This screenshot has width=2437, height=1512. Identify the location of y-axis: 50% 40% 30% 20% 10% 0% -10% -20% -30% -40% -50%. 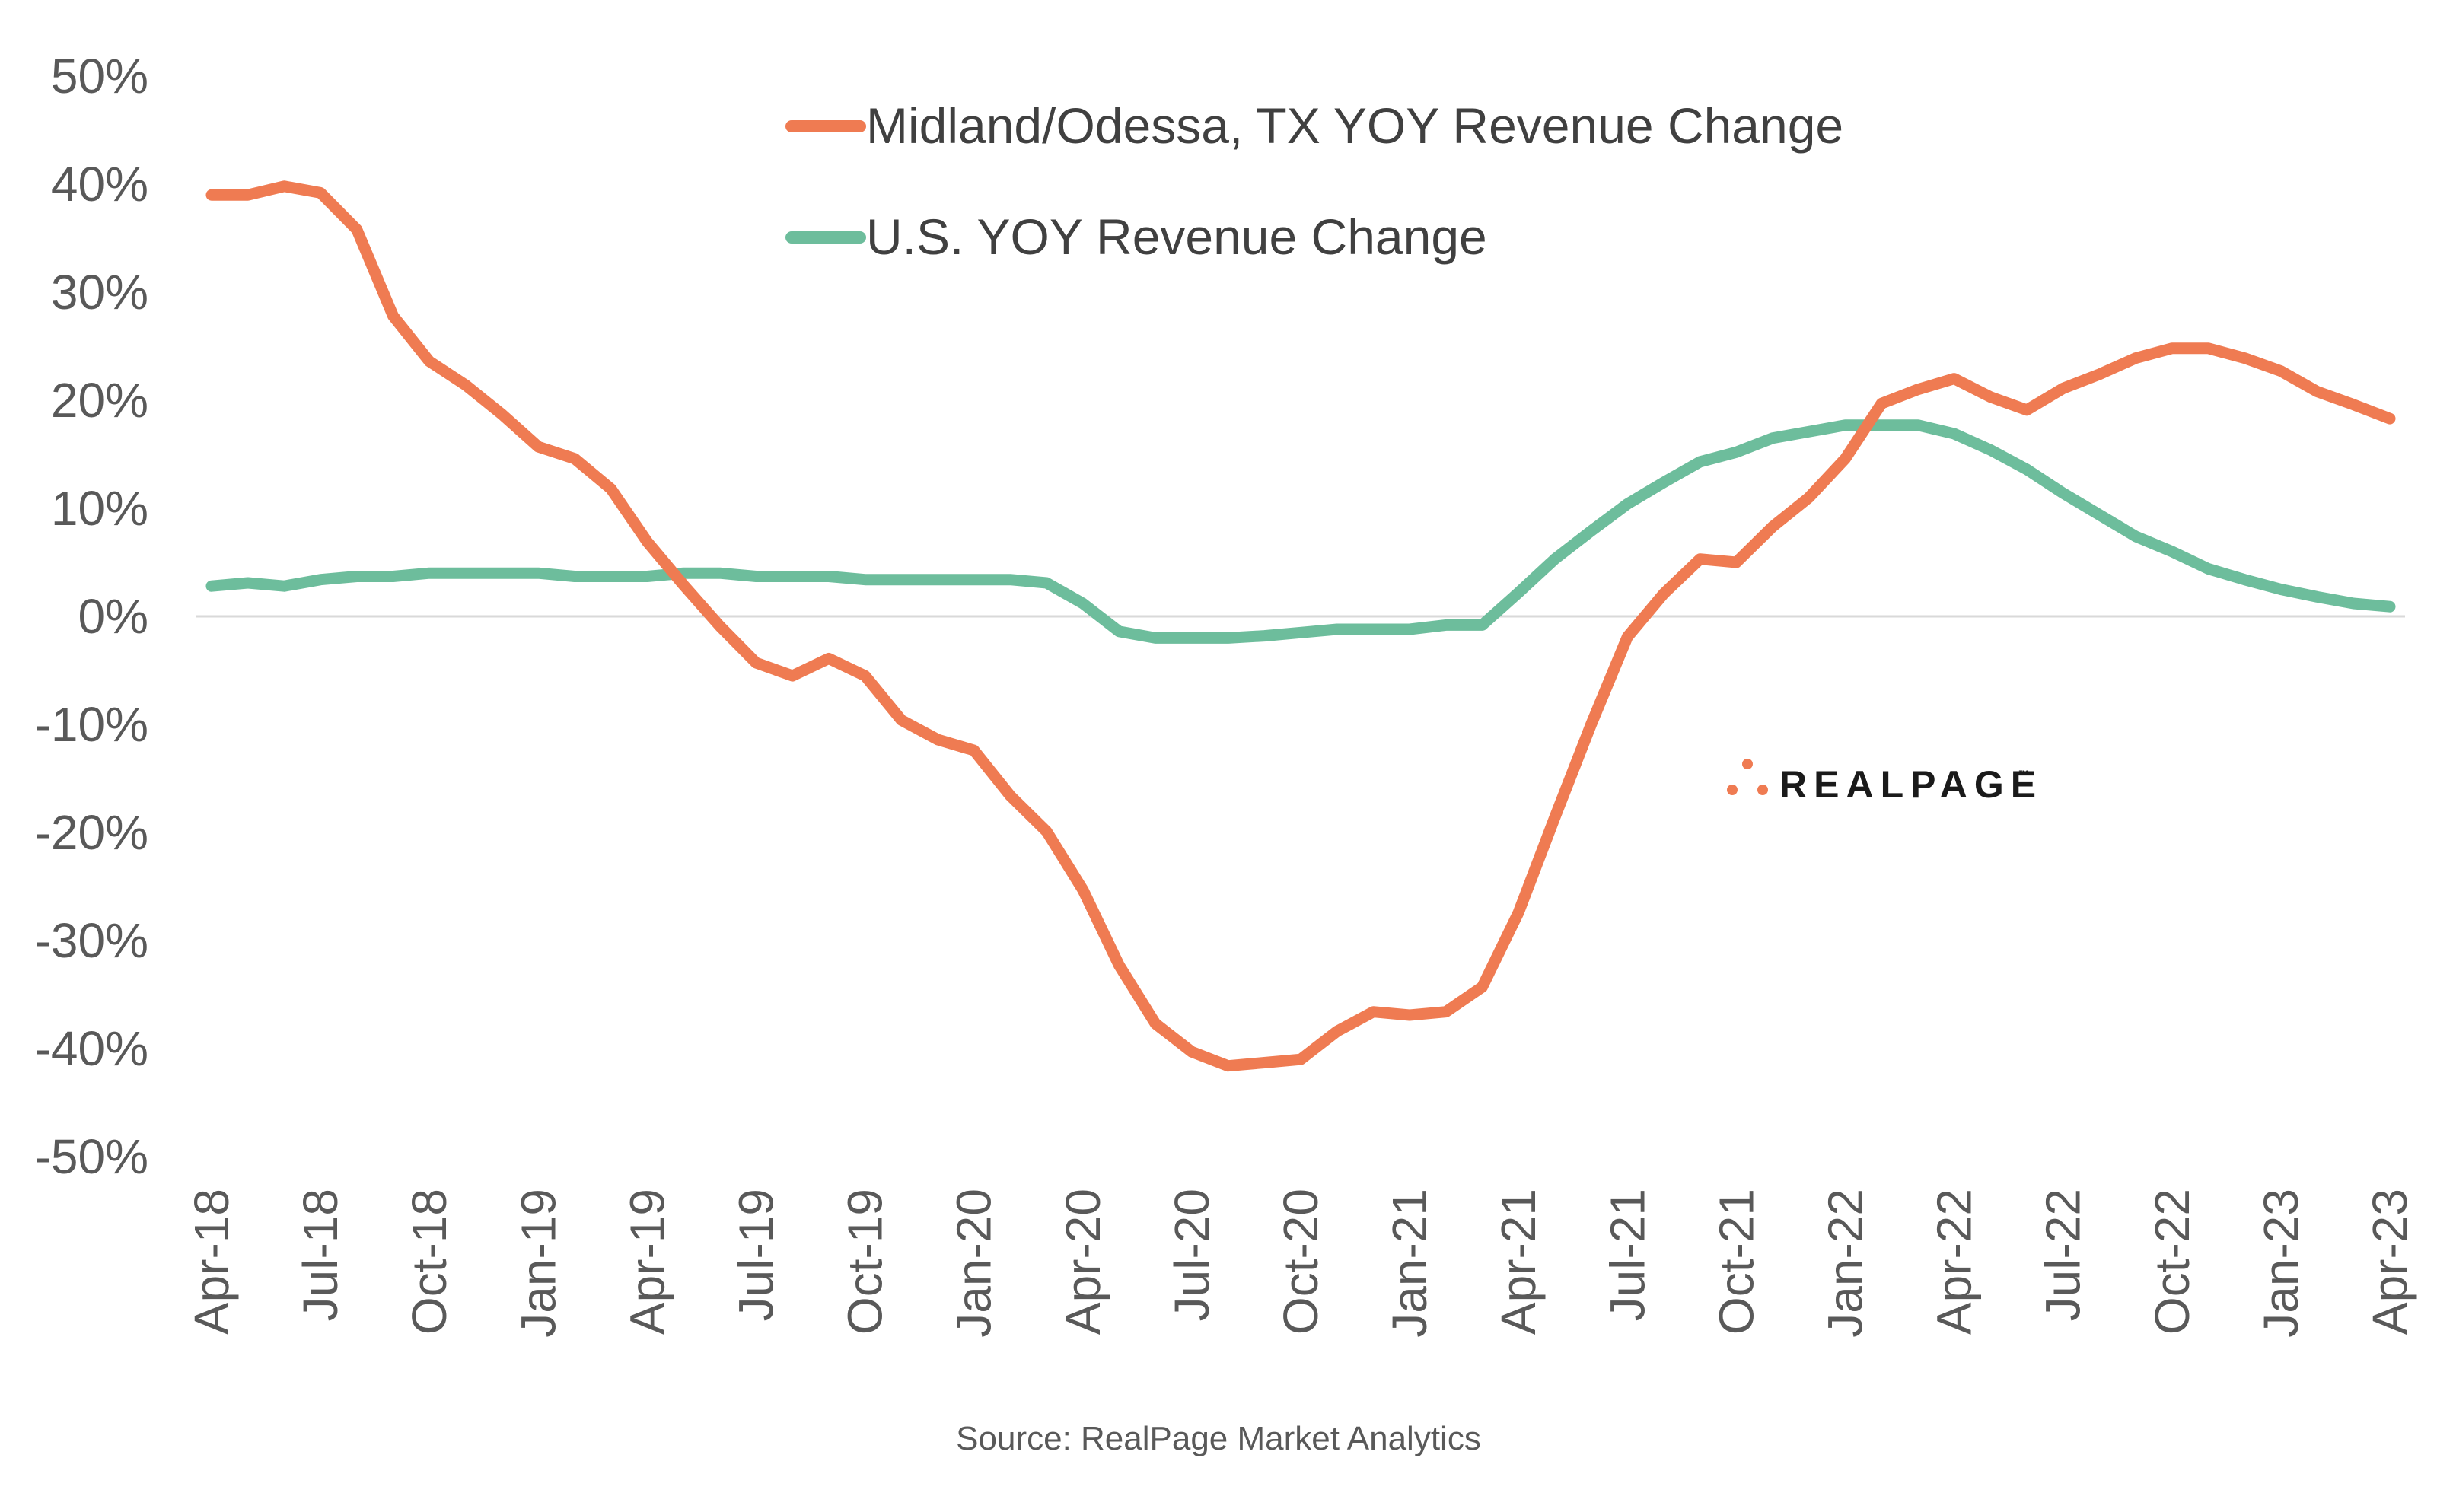
(91, 616).